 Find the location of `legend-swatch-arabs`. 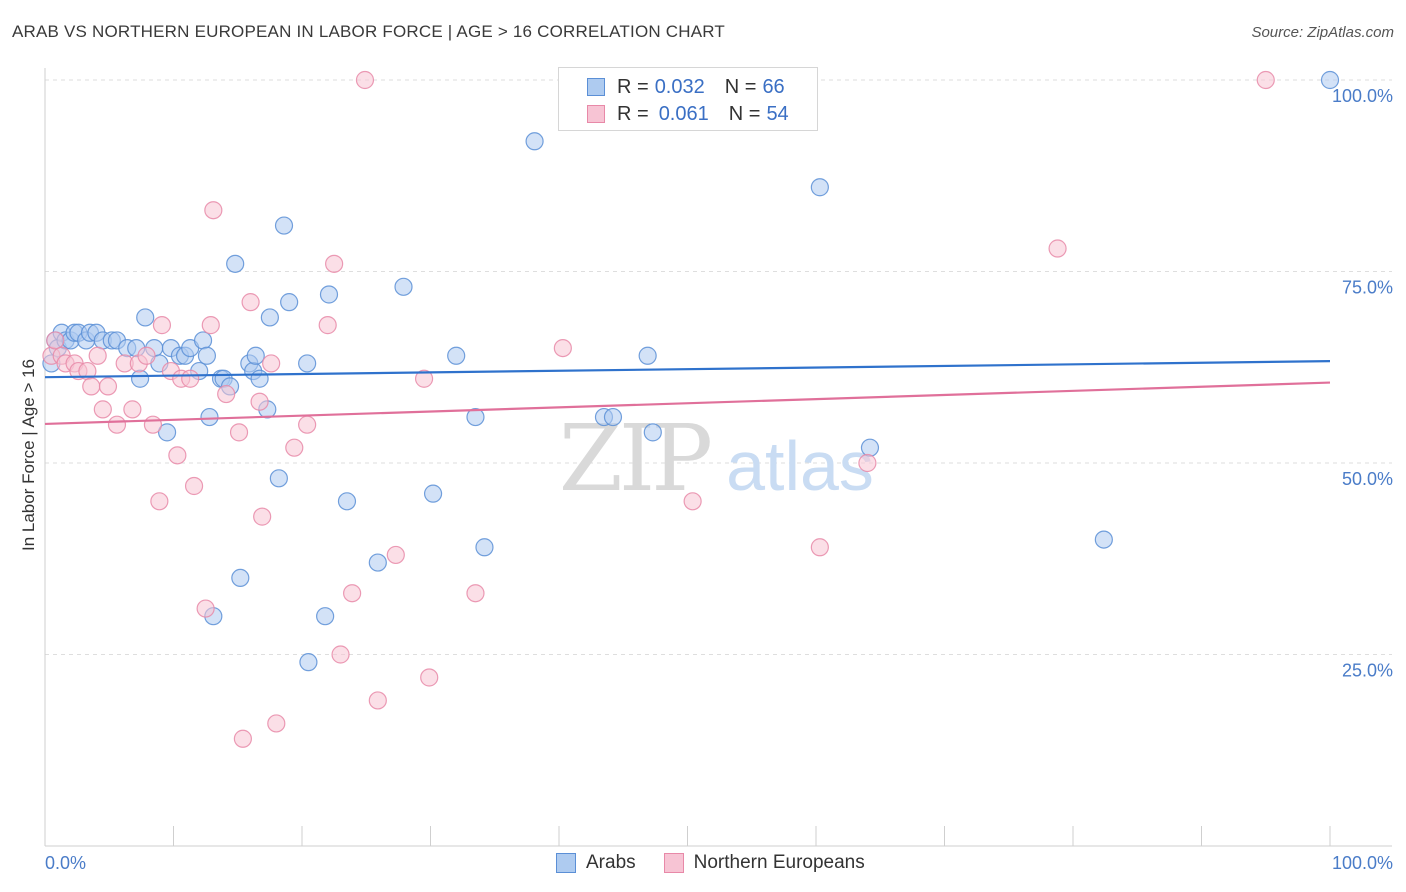

legend-swatch-arabs is located at coordinates (596, 87).